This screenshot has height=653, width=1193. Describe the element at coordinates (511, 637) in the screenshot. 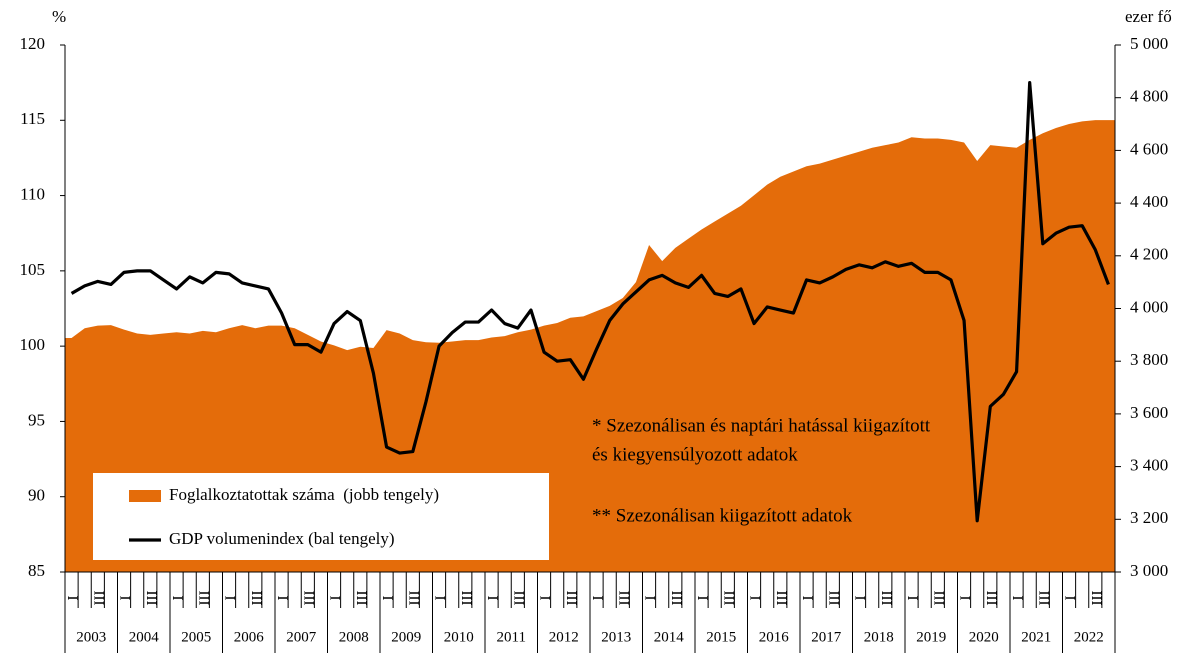

I see `year-label: 2011` at that location.